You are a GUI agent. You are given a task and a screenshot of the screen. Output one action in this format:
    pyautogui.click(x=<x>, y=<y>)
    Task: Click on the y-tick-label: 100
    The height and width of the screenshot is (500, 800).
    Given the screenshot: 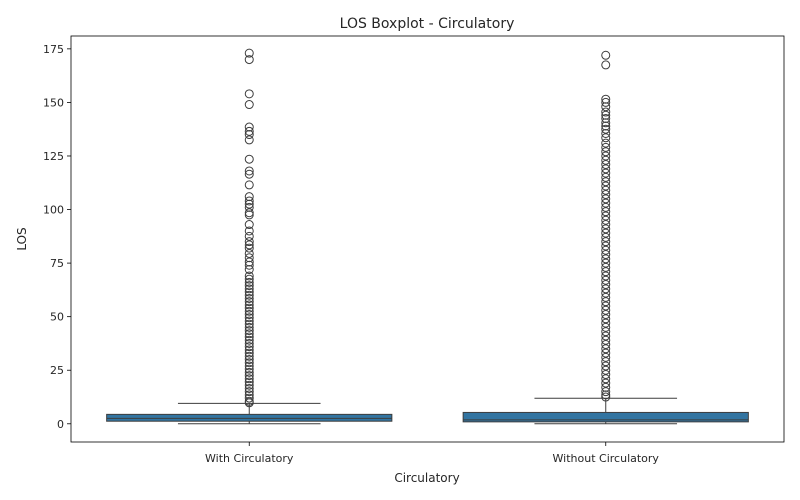 What is the action you would take?
    pyautogui.click(x=53, y=210)
    